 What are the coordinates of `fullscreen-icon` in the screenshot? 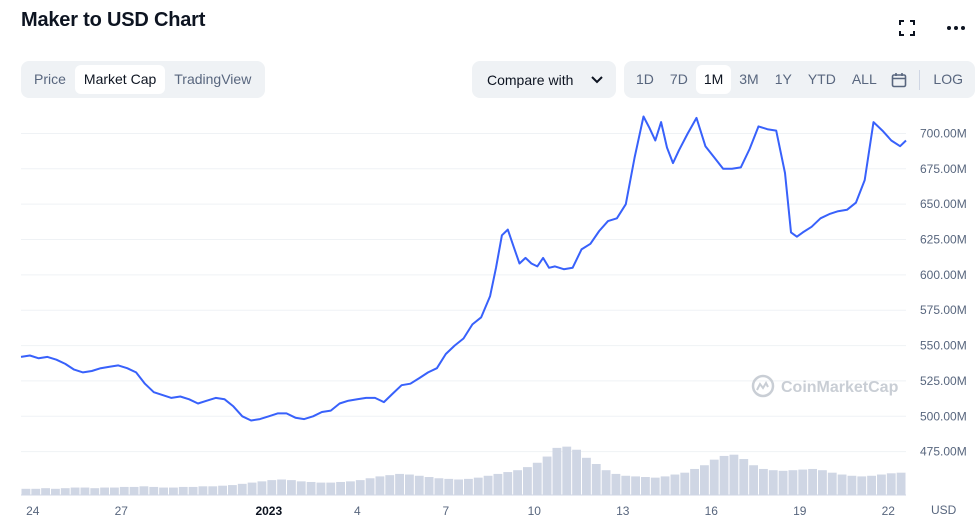 It's located at (907, 28).